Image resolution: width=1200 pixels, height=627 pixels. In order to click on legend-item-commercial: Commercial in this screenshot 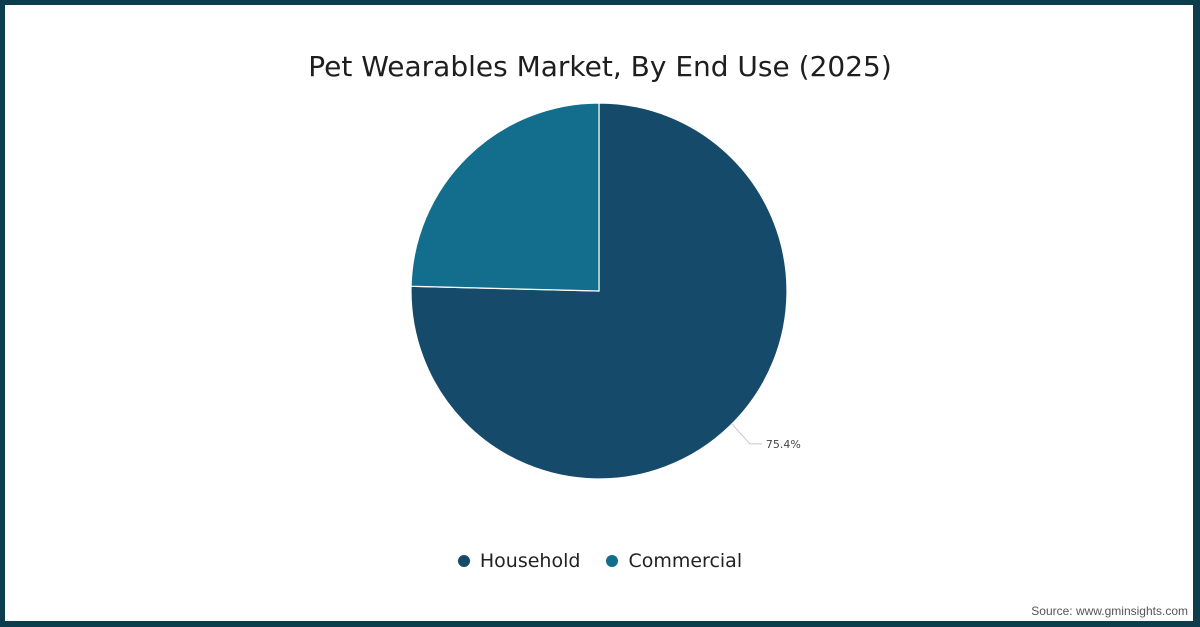, I will do `click(674, 561)`.